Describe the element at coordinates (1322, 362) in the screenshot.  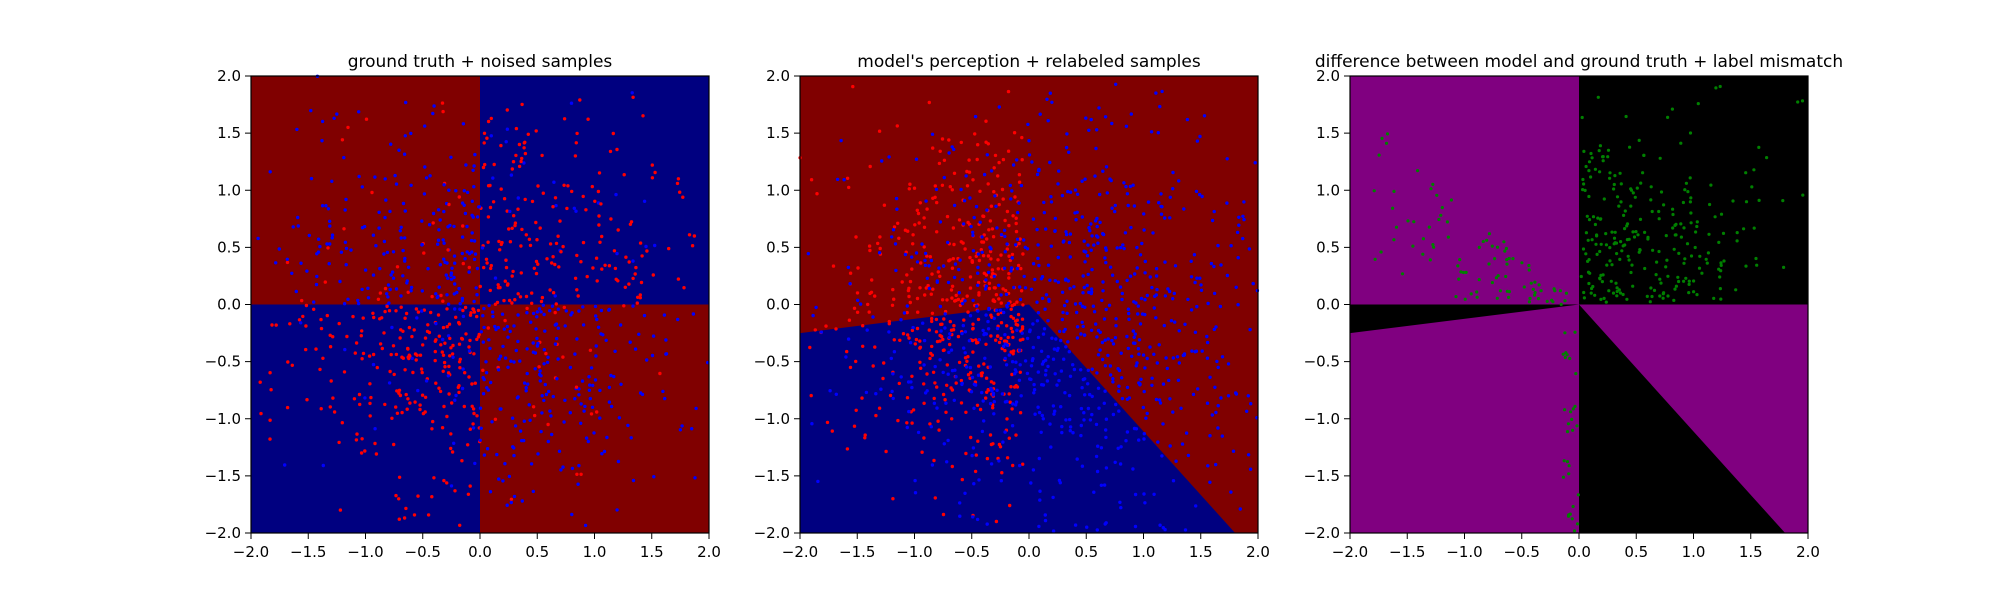
I see `y-tick-label: −0.5` at that location.